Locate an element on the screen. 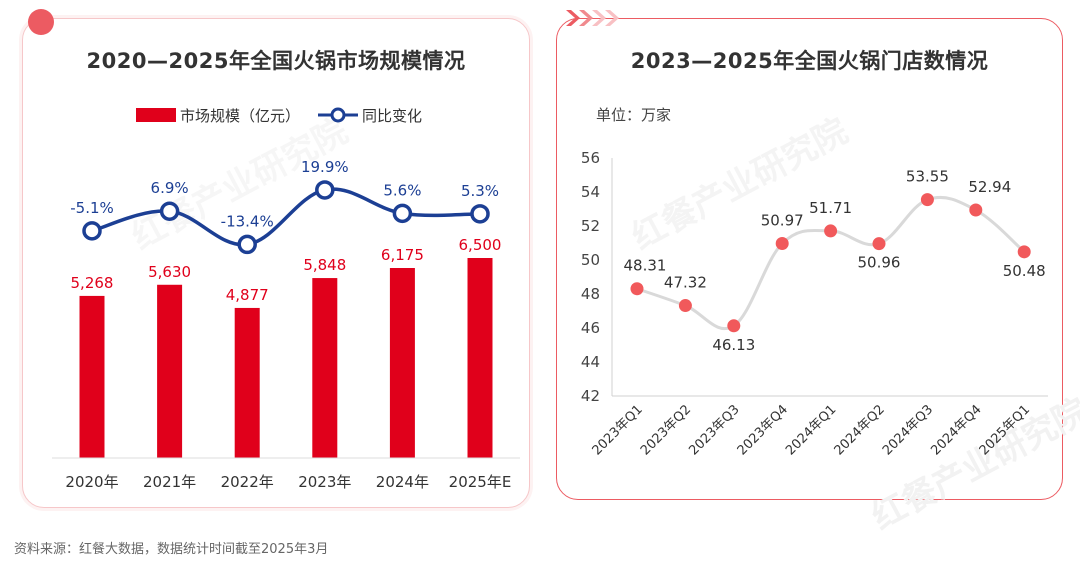 Image resolution: width=1080 pixels, height=571 pixels. x-tick-label: 2024年Q2 is located at coordinates (860, 430).